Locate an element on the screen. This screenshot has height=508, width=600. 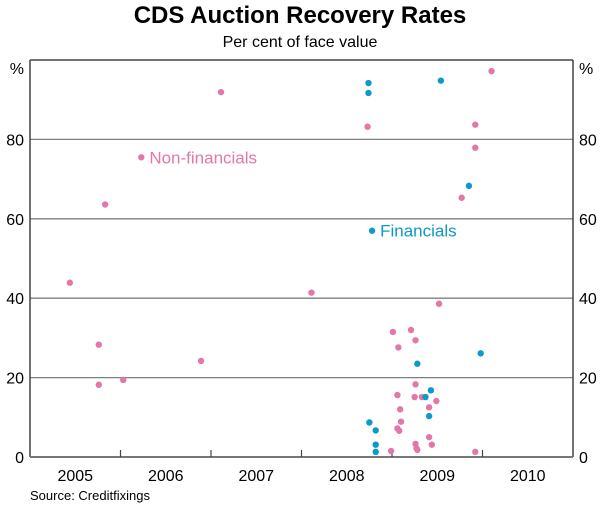
y-tick-label-right: 0 is located at coordinates (583, 458).